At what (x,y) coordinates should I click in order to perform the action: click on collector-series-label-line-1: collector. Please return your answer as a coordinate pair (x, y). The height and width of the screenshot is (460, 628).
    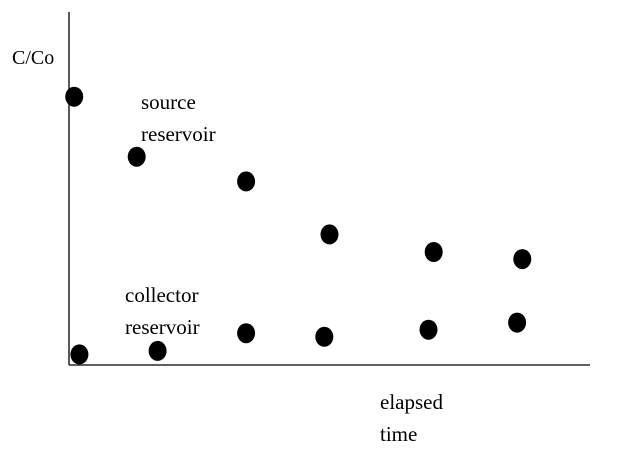
    Looking at the image, I should click on (161, 295).